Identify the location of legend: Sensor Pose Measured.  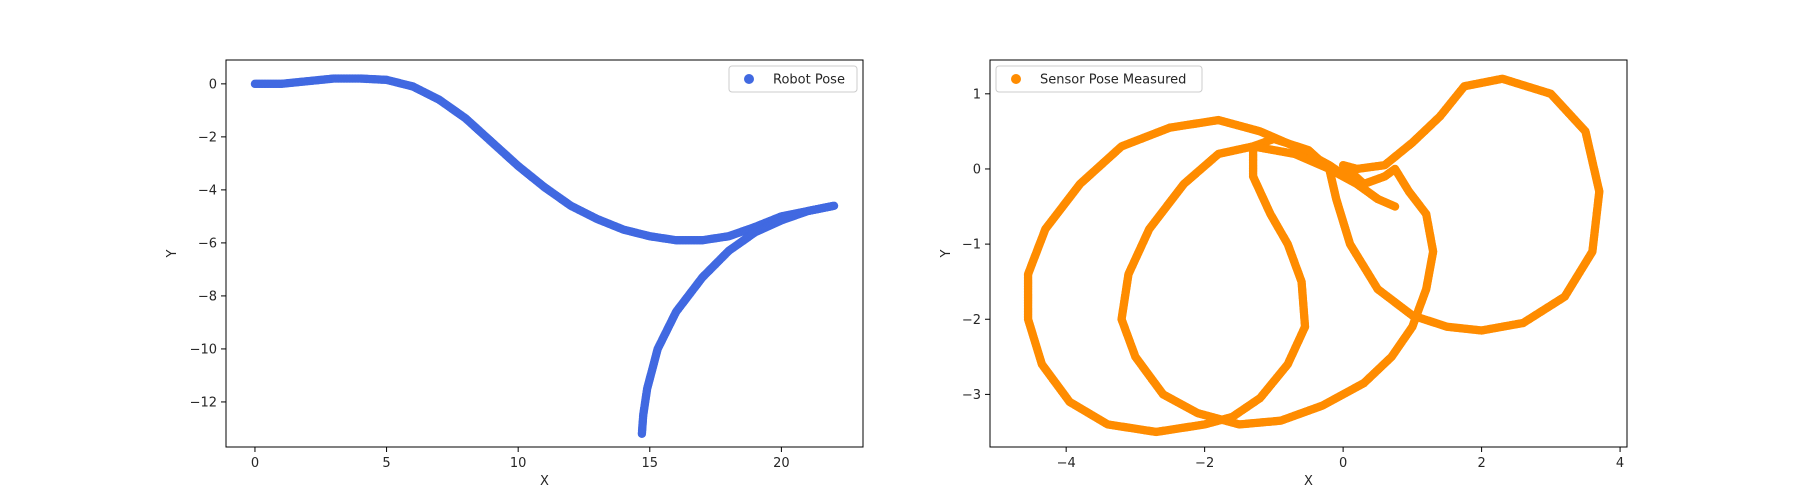
(1099, 79).